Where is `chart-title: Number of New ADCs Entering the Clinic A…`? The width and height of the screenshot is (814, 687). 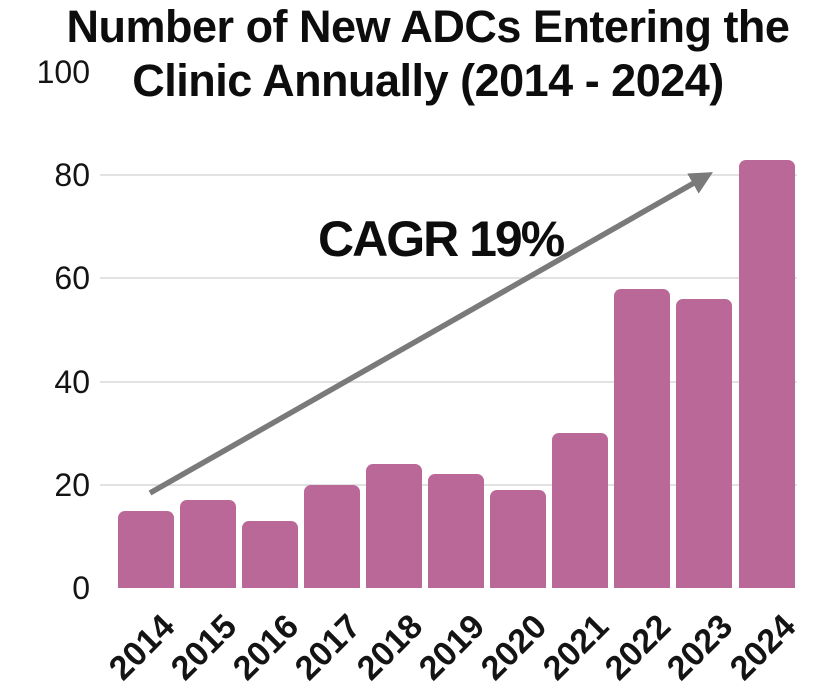
chart-title: Number of New ADCs Entering the Clinic A… is located at coordinates (428, 54).